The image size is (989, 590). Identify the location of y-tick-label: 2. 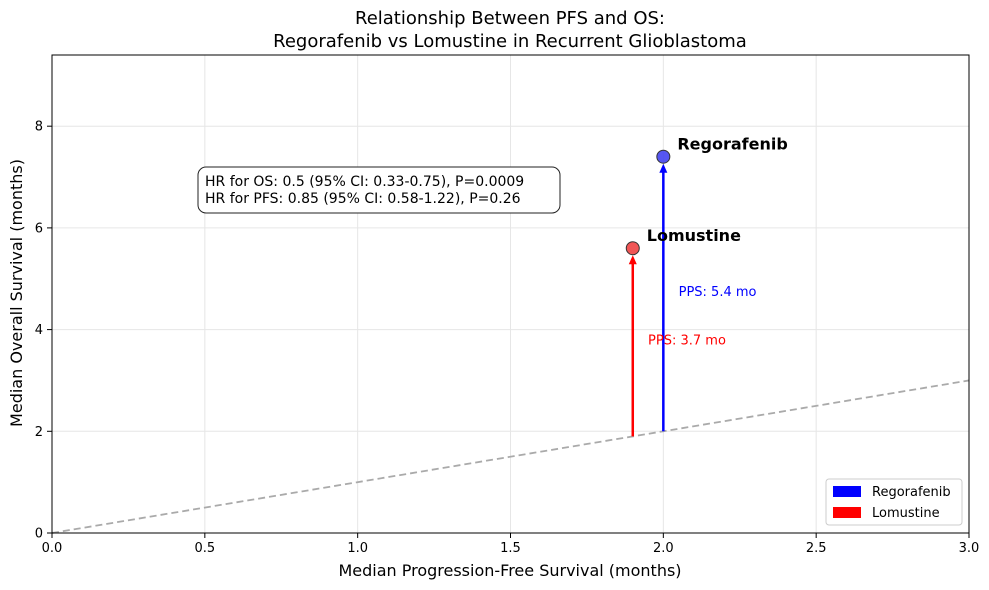
(39, 432).